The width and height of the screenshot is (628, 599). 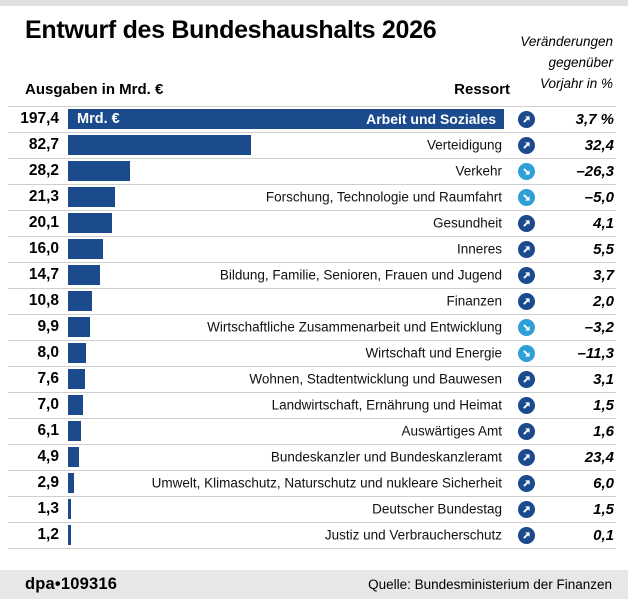 What do you see at coordinates (286, 223) in the screenshot?
I see `bar-track: Gesundheit` at bounding box center [286, 223].